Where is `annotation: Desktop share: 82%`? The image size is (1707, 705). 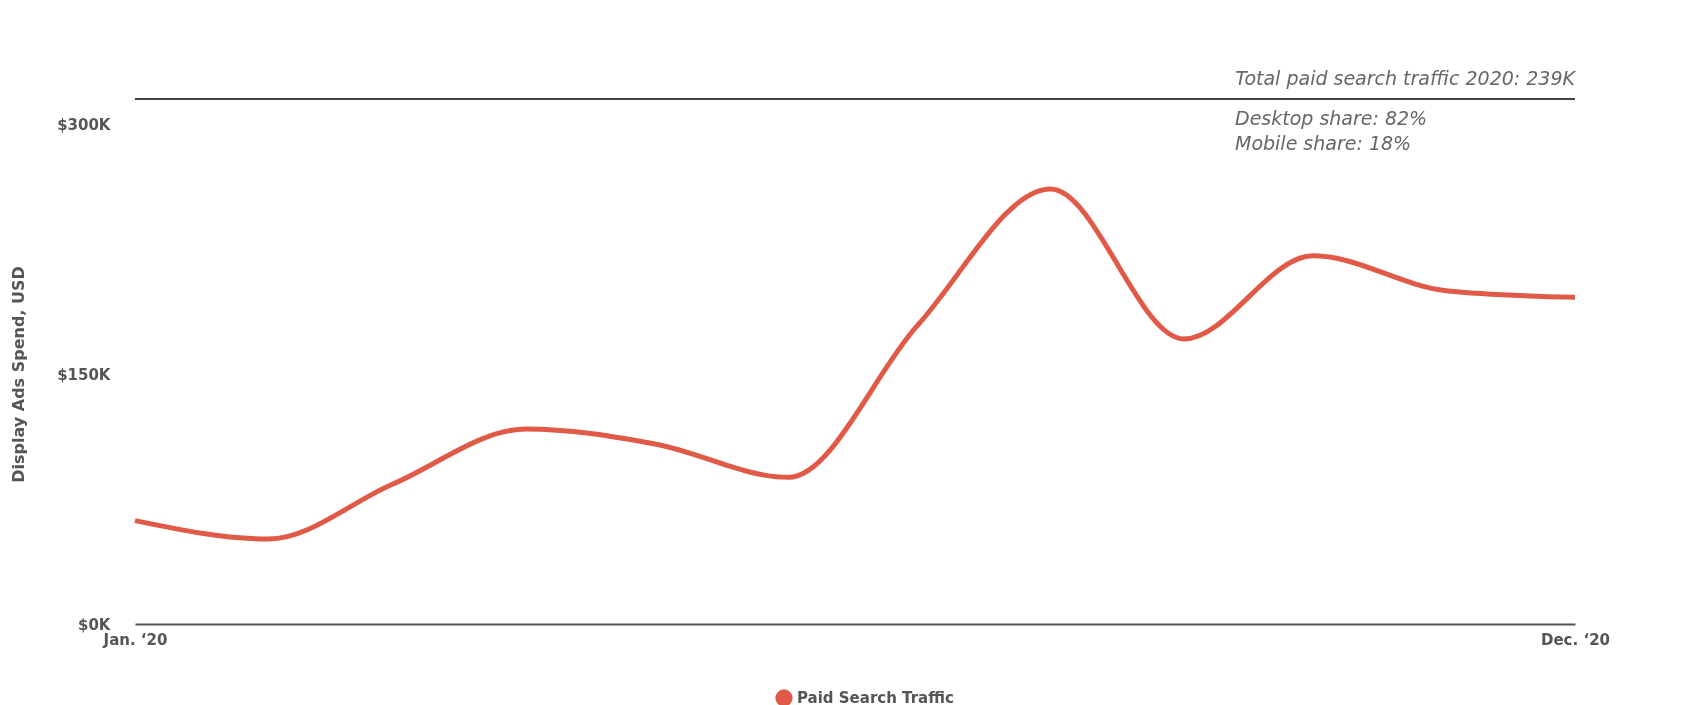 annotation: Desktop share: 82% is located at coordinates (1331, 118).